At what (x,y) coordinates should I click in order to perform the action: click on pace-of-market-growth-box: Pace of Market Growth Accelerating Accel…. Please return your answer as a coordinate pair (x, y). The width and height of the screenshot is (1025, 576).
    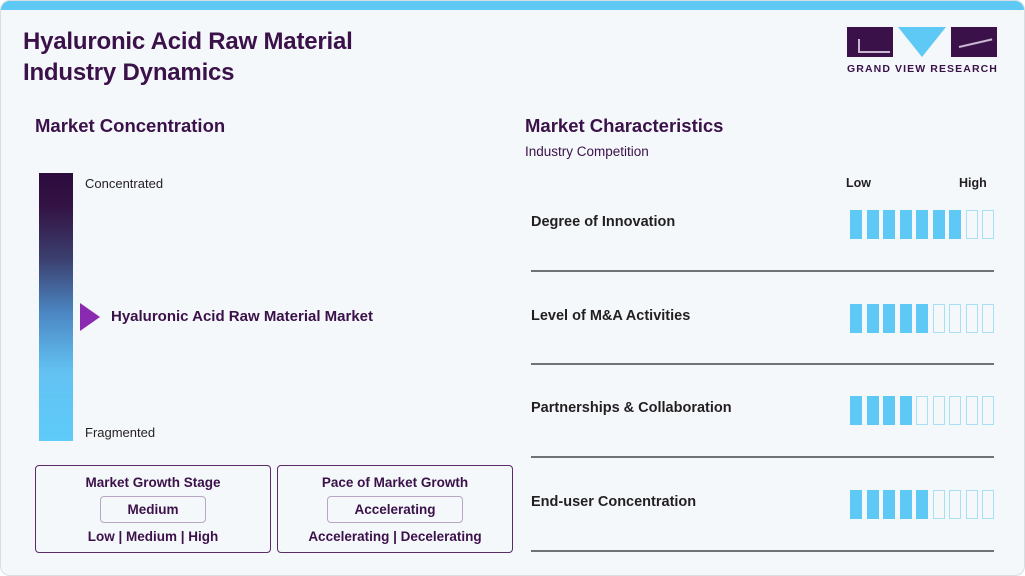
    Looking at the image, I should click on (395, 509).